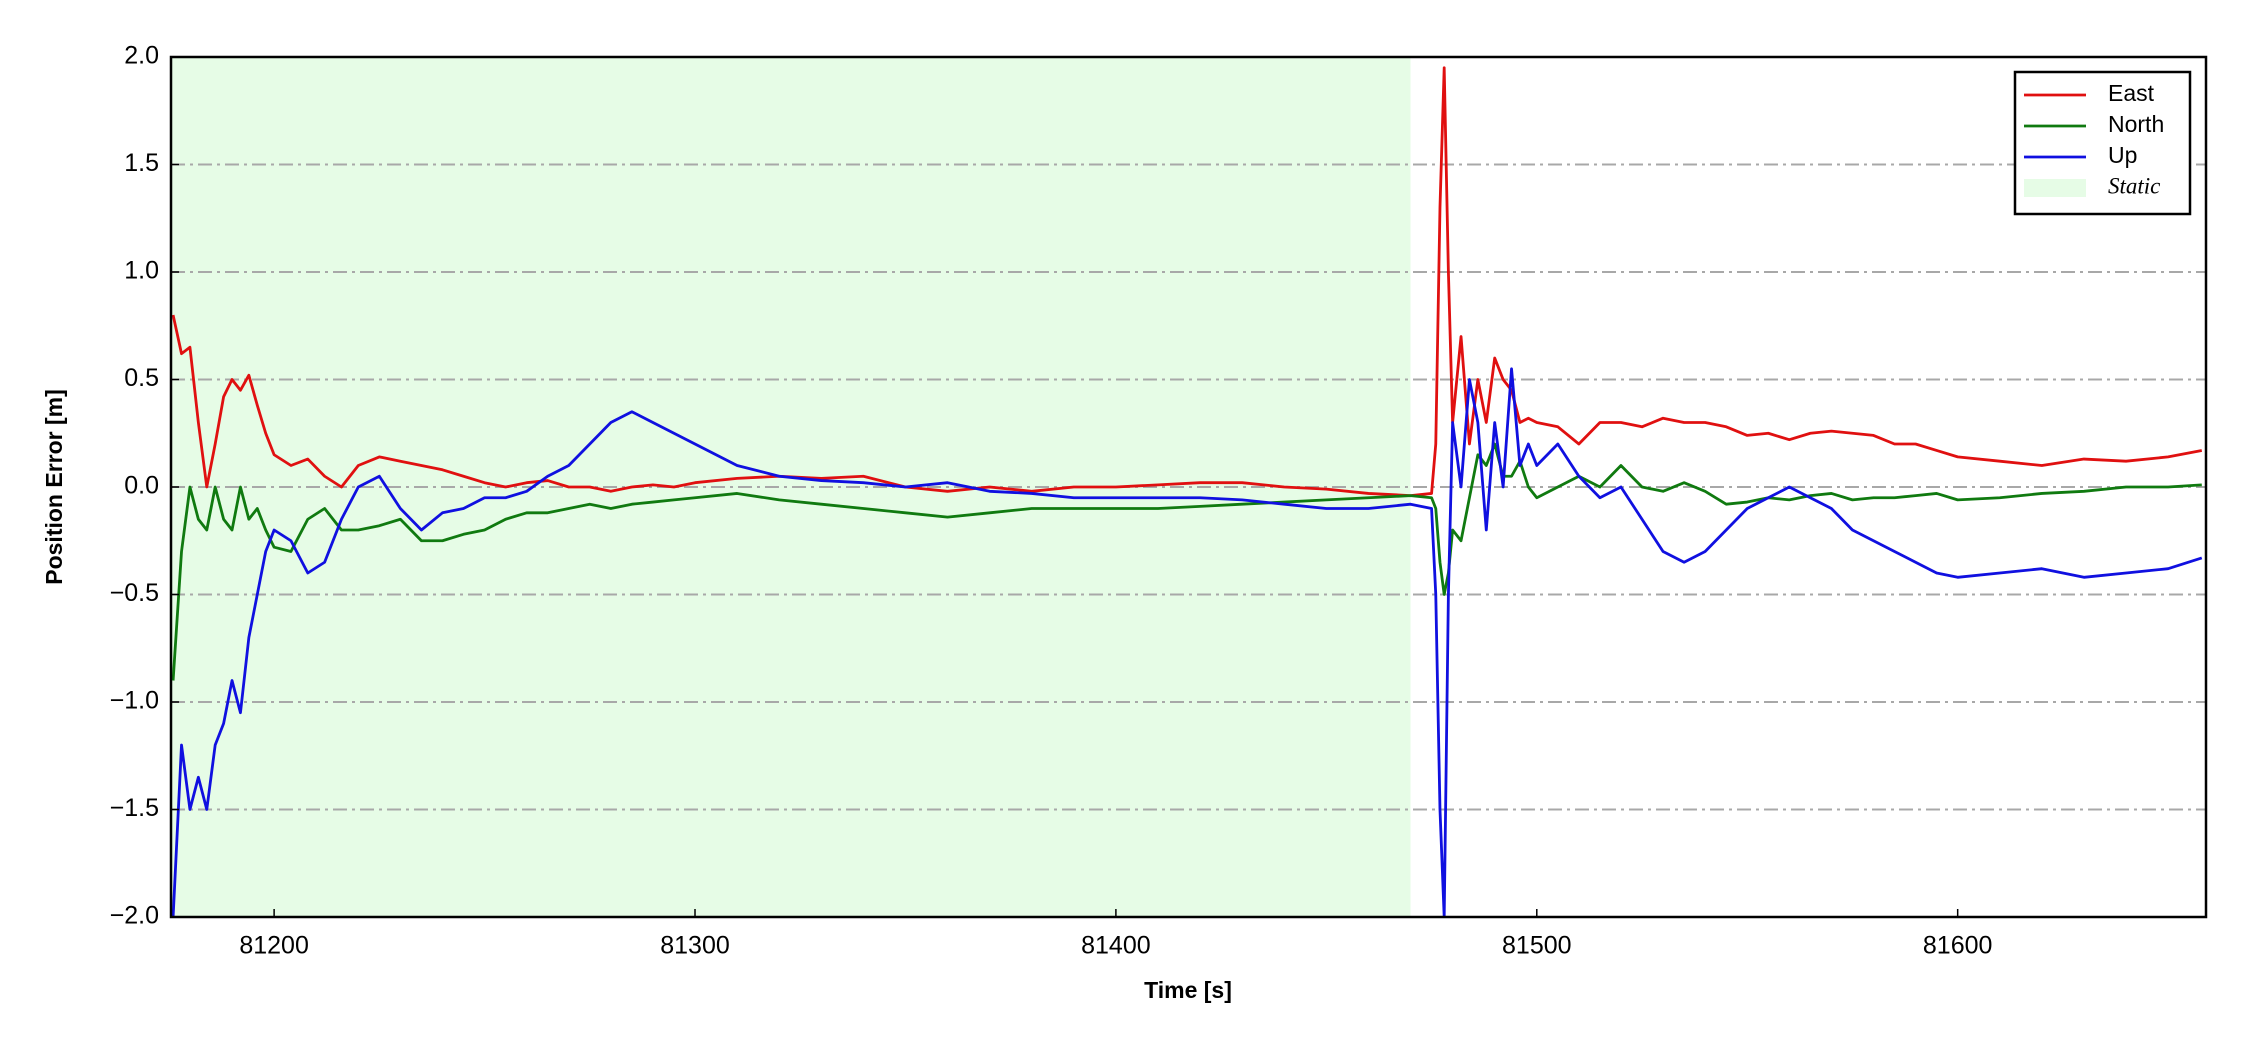  Describe the element at coordinates (141, 56) in the screenshot. I see `y-tick-label: 2.0` at that location.